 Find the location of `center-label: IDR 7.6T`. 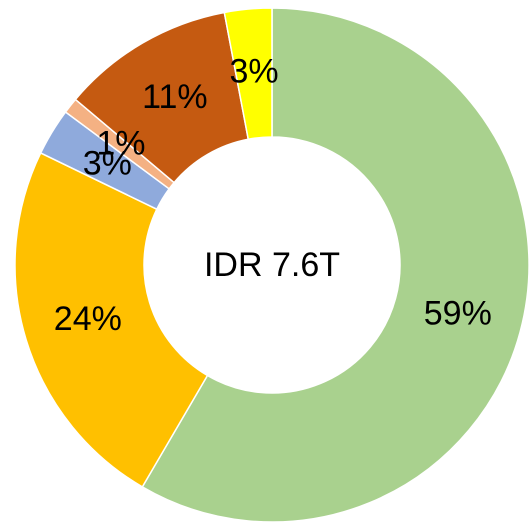

center-label: IDR 7.6T is located at coordinates (272, 265).